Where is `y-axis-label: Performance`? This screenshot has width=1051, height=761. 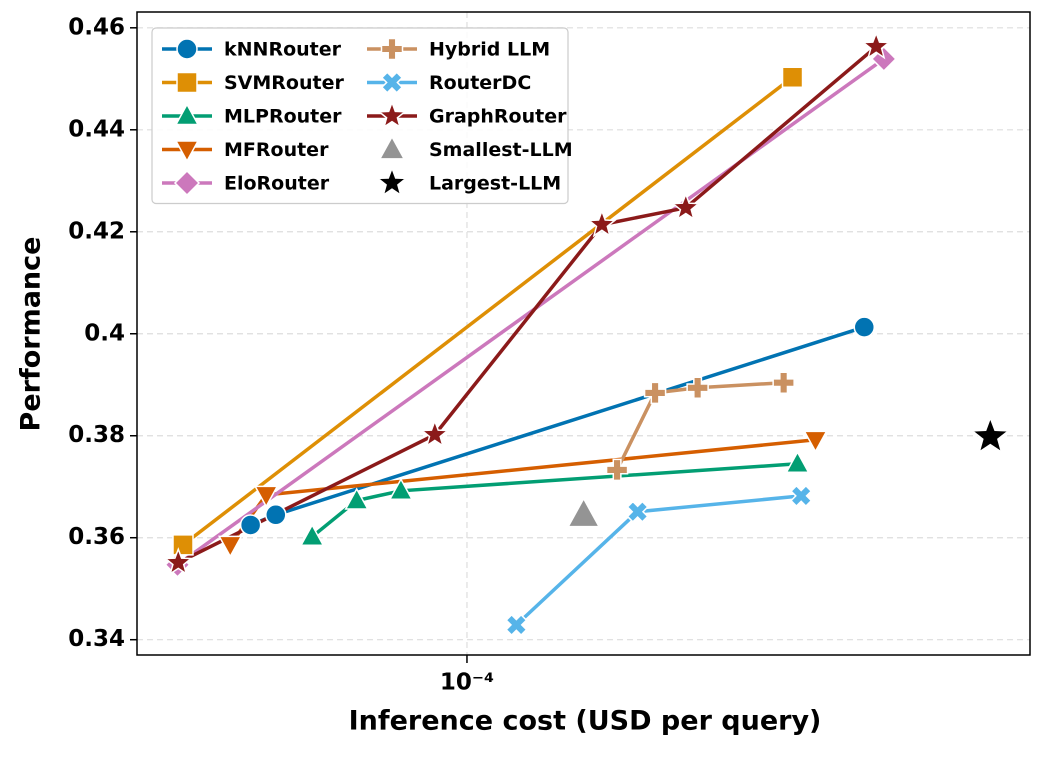
y-axis-label: Performance is located at coordinates (31, 334).